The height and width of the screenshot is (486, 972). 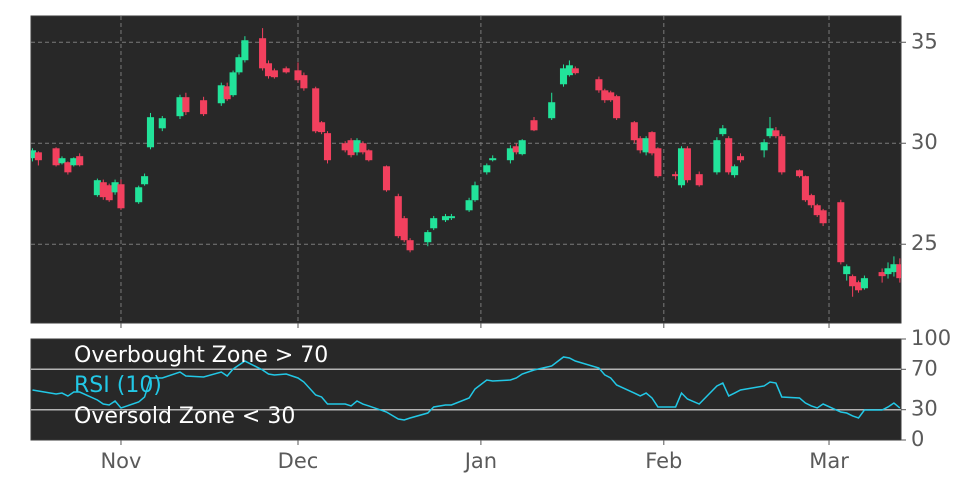 I want to click on y-tick-label: 100, so click(x=931, y=338).